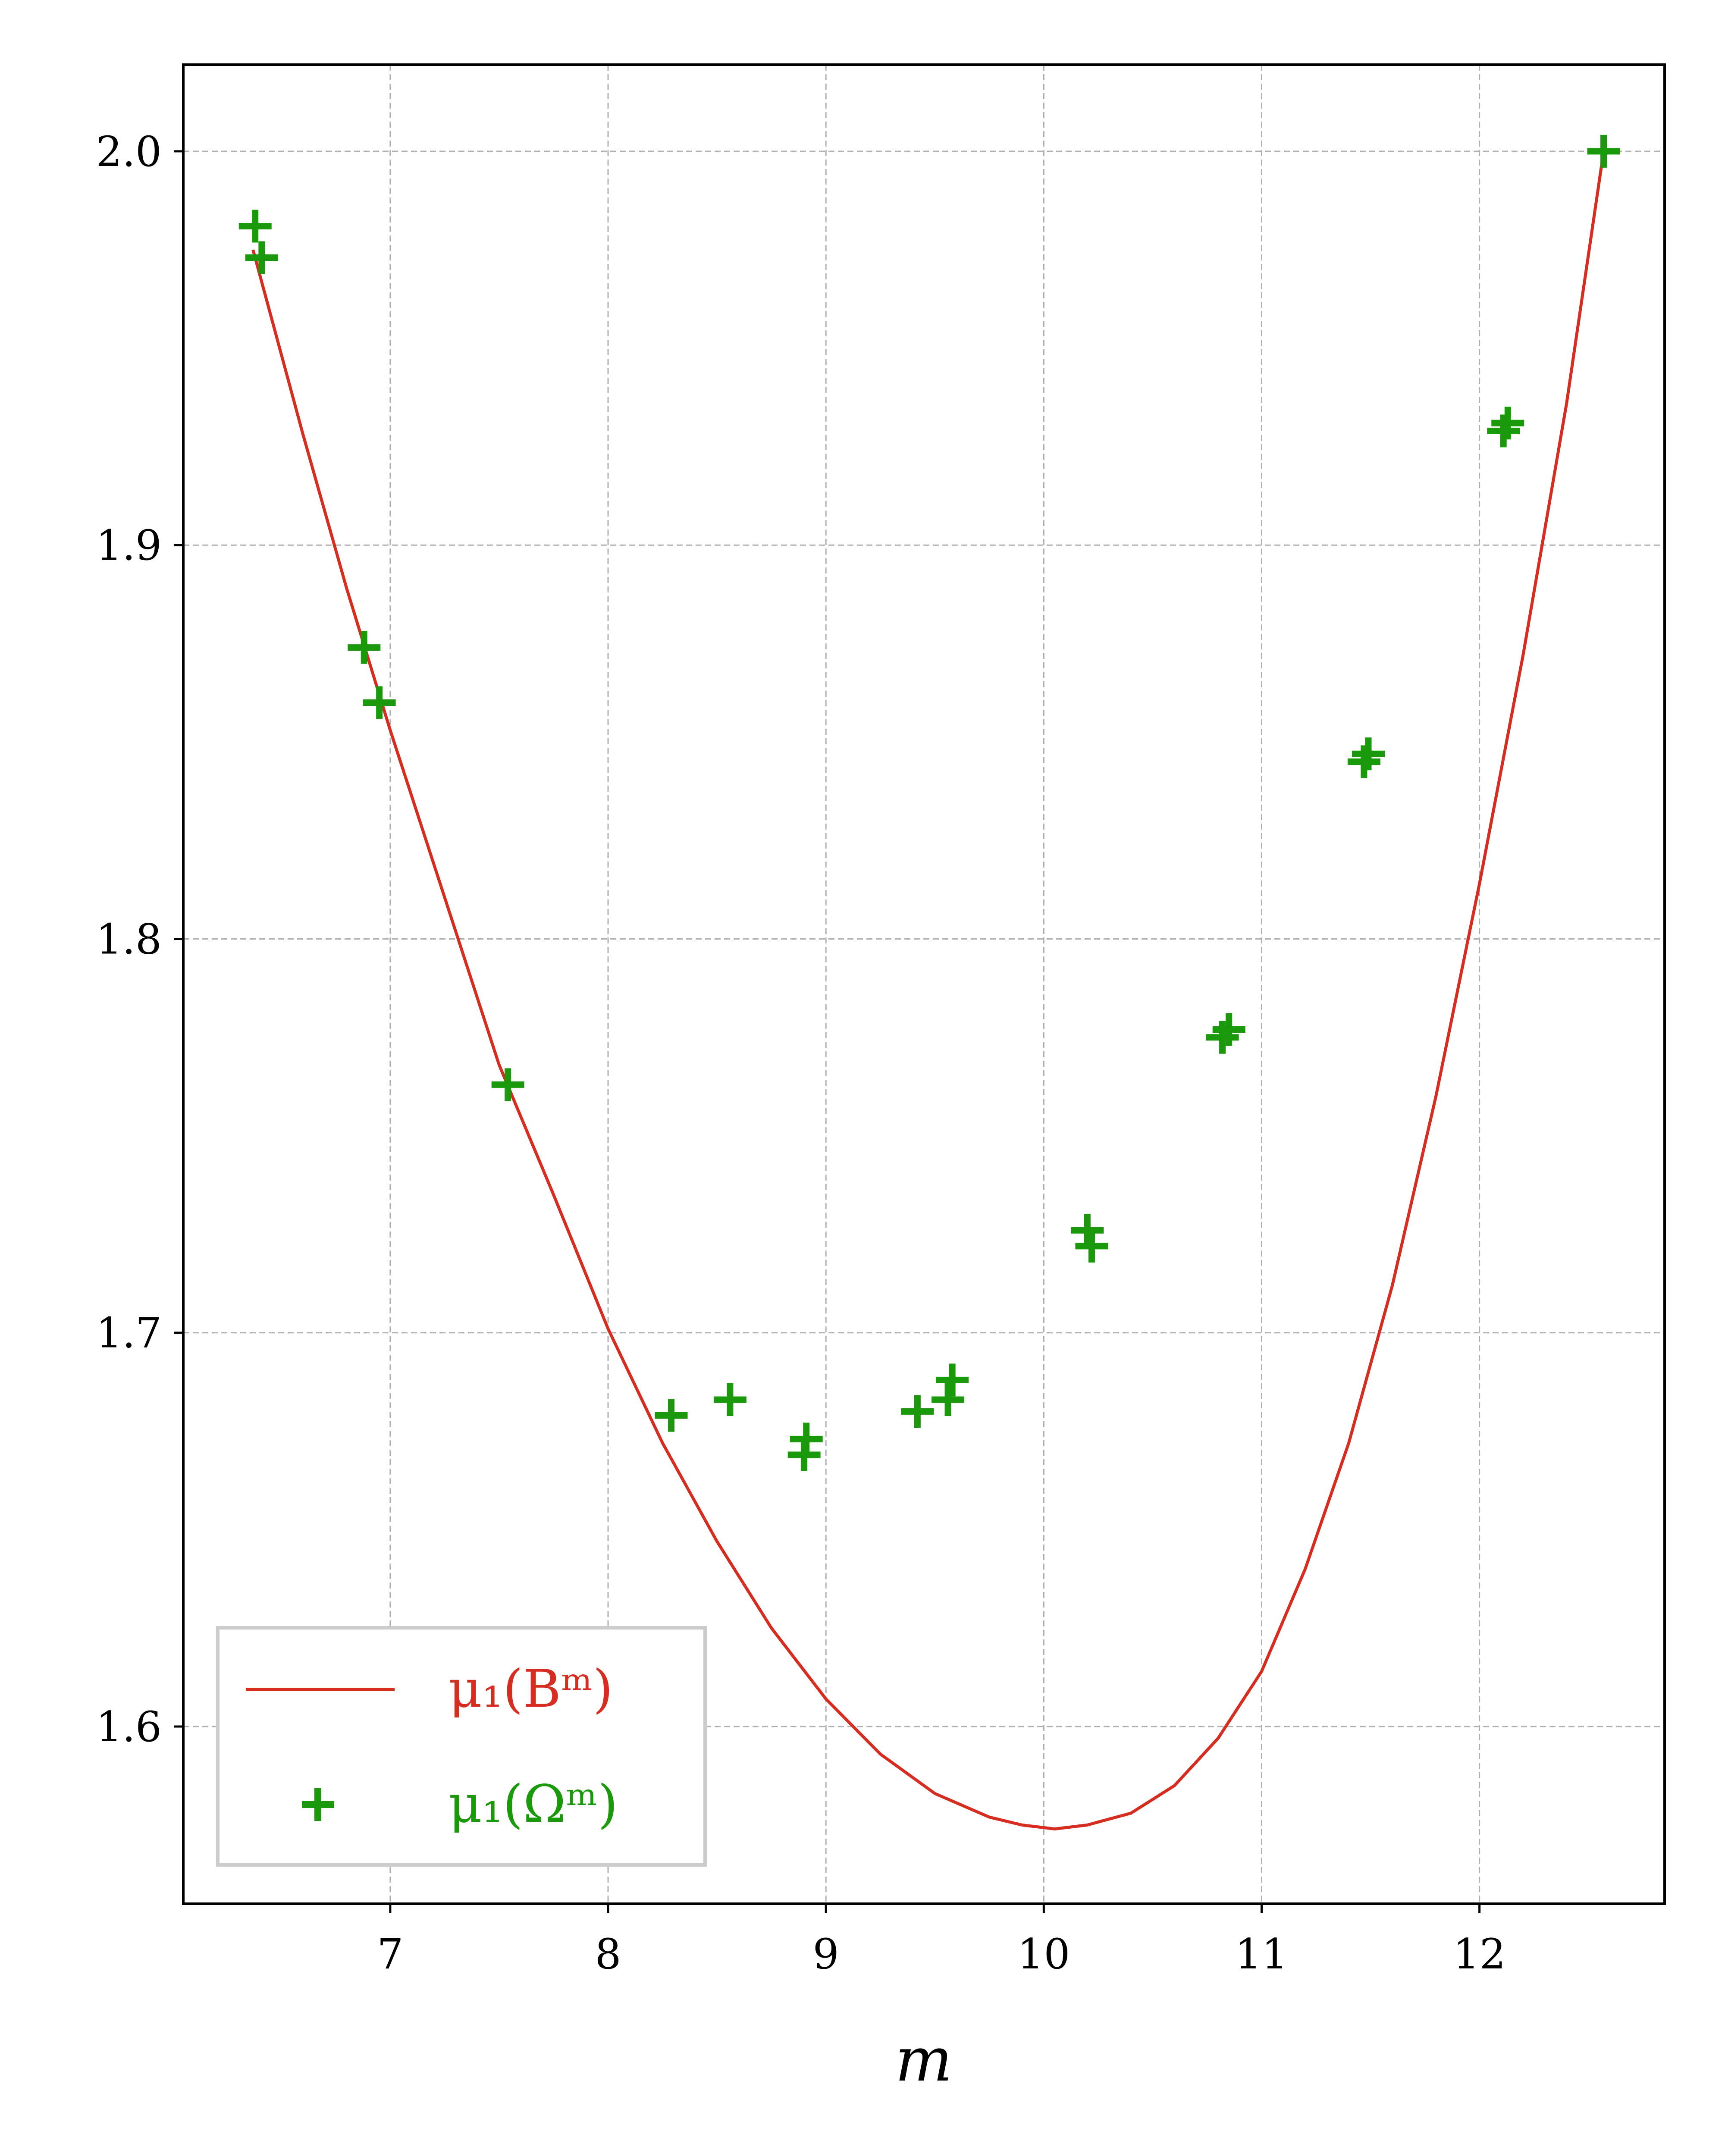 The width and height of the screenshot is (1725, 2156). Describe the element at coordinates (318, 1804) in the screenshot. I see `legend-plus-marker` at that location.